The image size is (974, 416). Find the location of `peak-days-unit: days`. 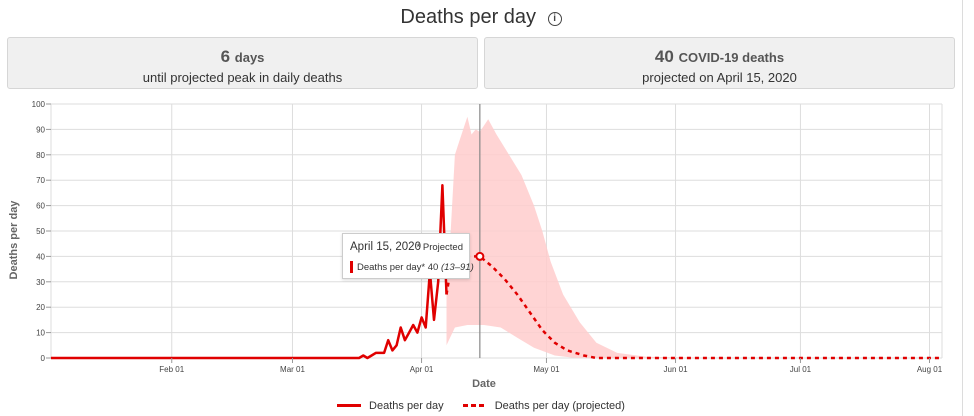

peak-days-unit: days is located at coordinates (249, 57).